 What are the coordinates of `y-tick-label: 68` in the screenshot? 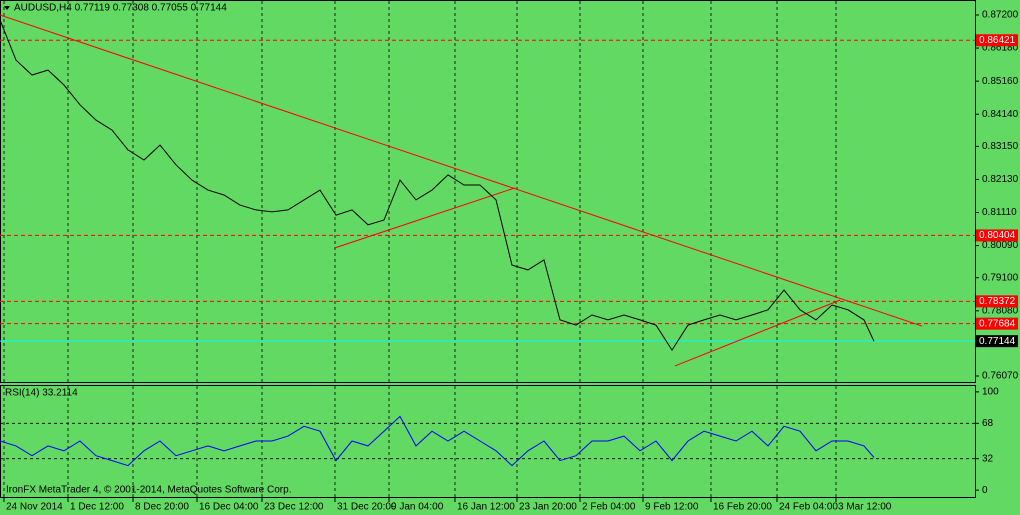 It's located at (988, 423).